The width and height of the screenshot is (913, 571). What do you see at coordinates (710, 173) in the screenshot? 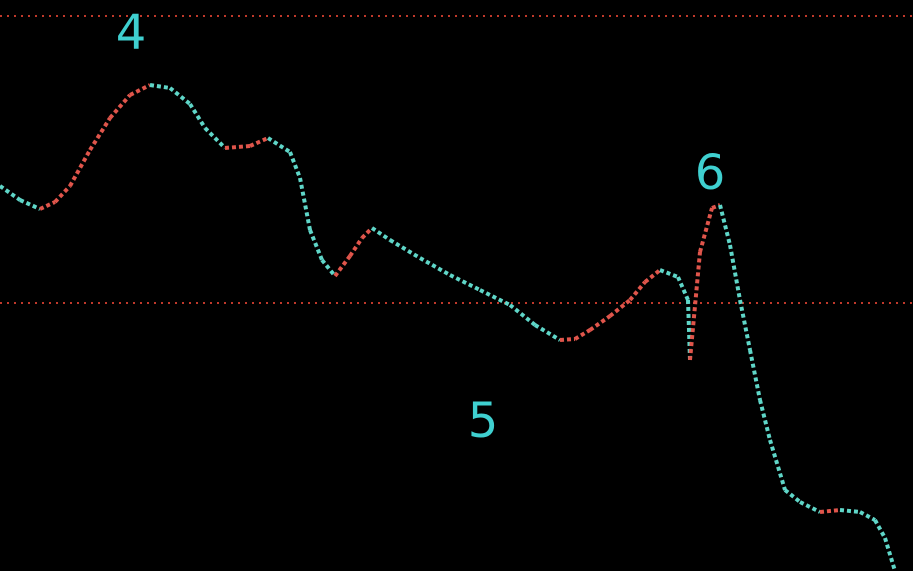
I see `wave-label-6: 6` at bounding box center [710, 173].